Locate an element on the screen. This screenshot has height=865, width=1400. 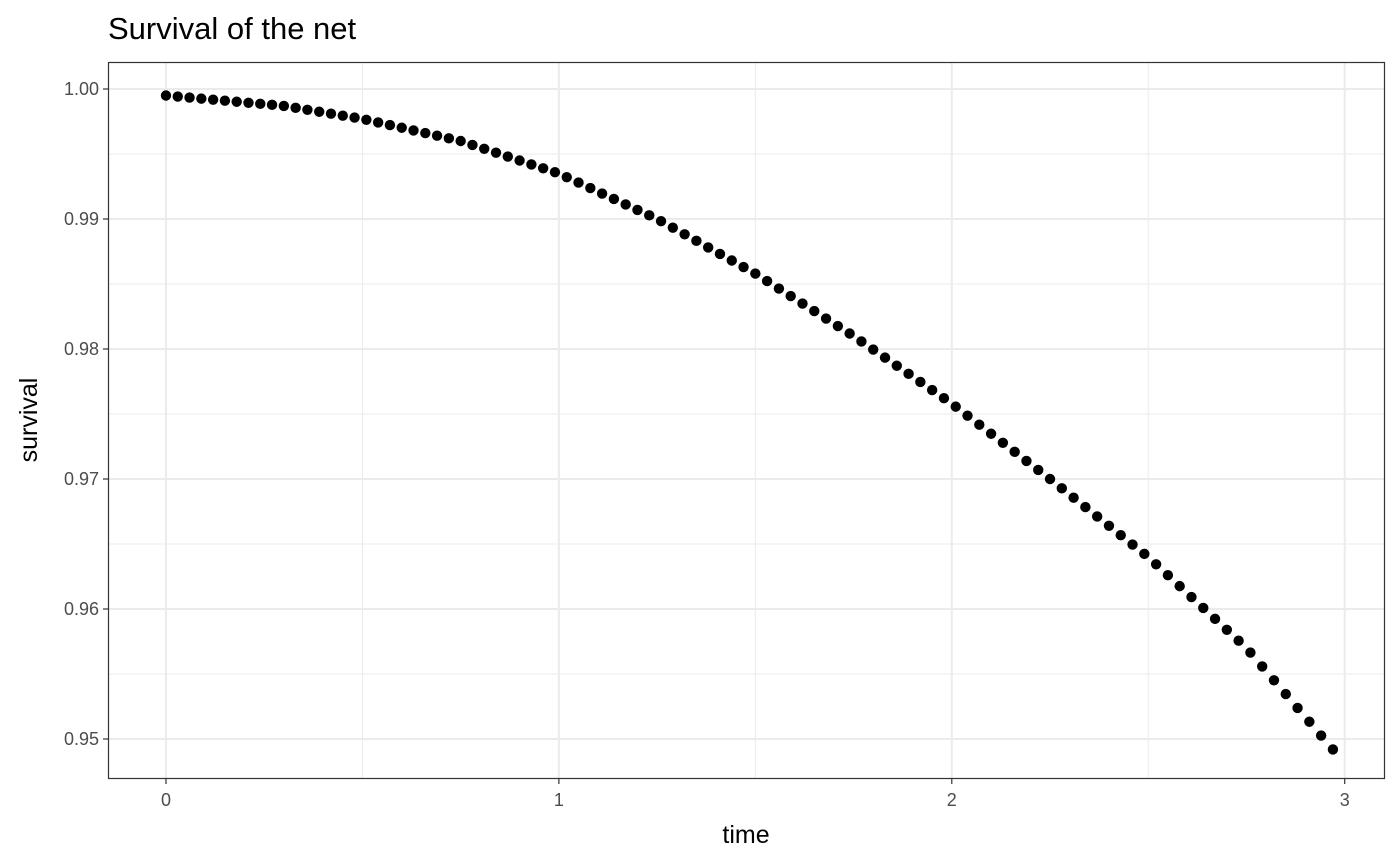
y-tick-label: 1.00 is located at coordinates (81, 89).